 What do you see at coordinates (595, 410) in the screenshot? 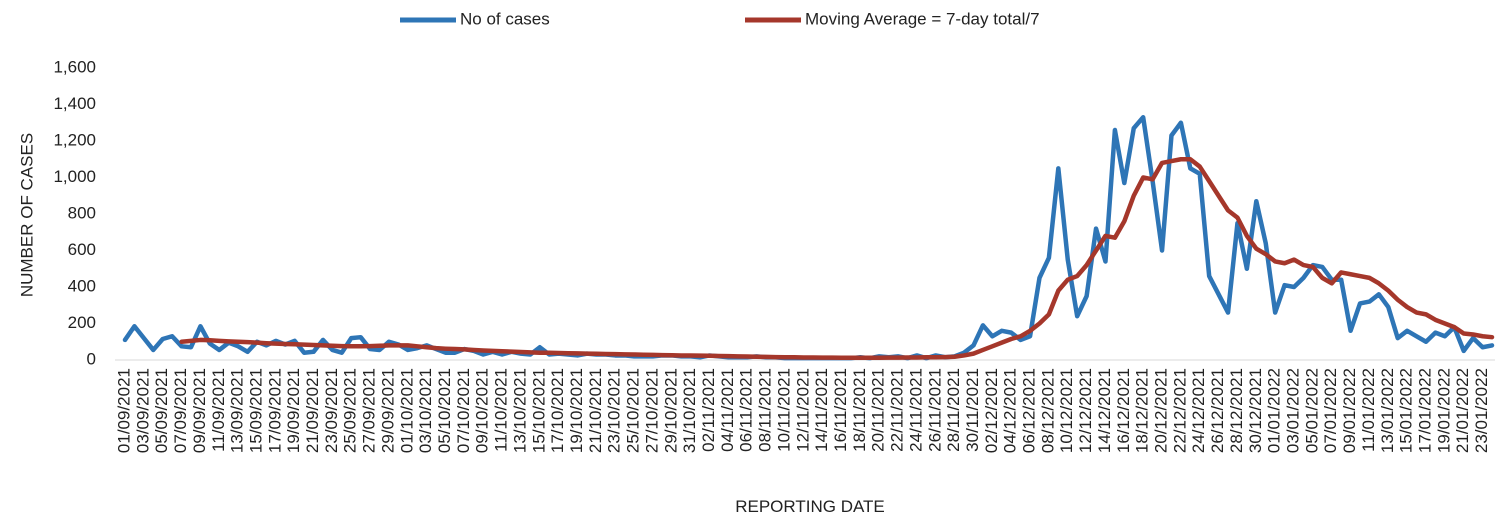
I see `x-tick-label: 21/10/2021` at bounding box center [595, 410].